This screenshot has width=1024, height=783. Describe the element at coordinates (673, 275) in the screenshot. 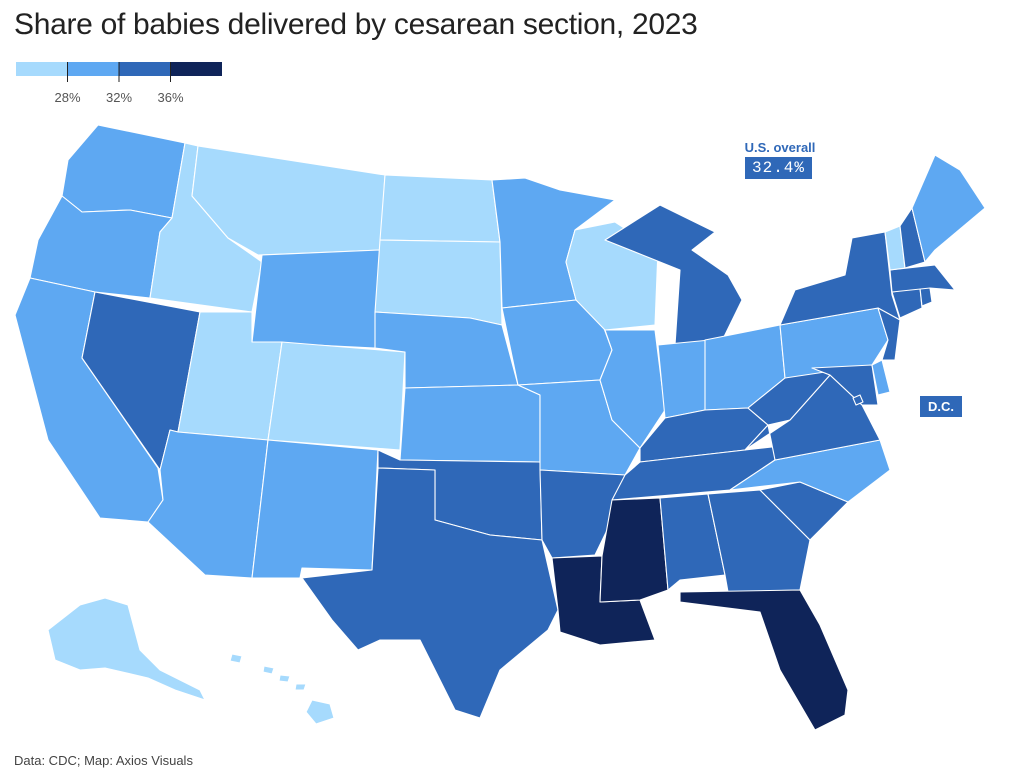

I see `state-MI` at that location.